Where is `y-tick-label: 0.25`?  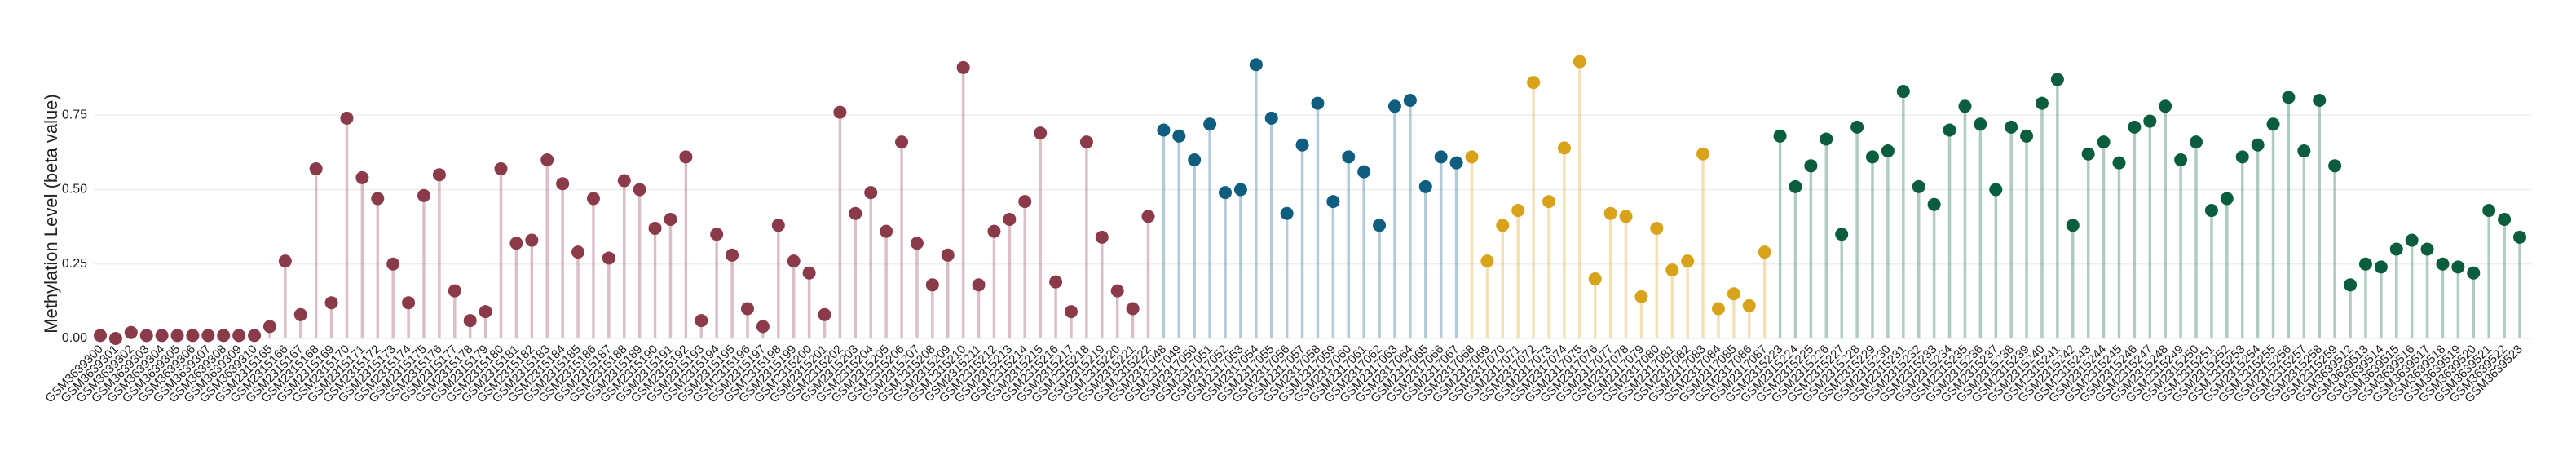 y-tick-label: 0.25 is located at coordinates (74, 264).